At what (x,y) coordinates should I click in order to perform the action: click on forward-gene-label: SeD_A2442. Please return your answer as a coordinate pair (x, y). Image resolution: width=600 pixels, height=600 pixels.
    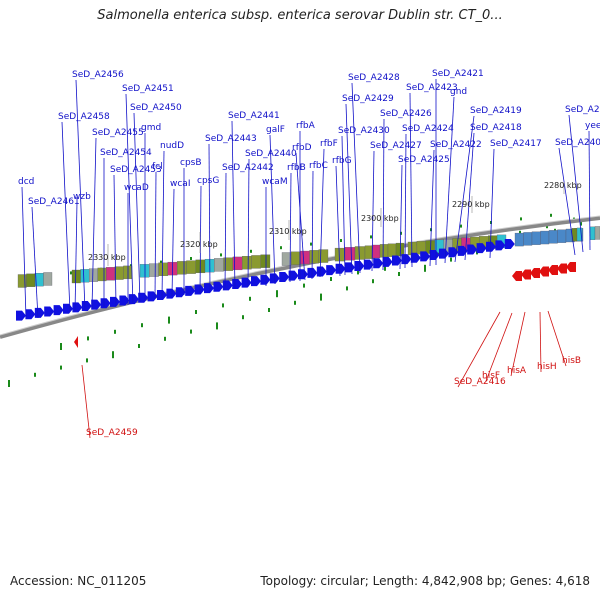
    Looking at the image, I should click on (248, 168).